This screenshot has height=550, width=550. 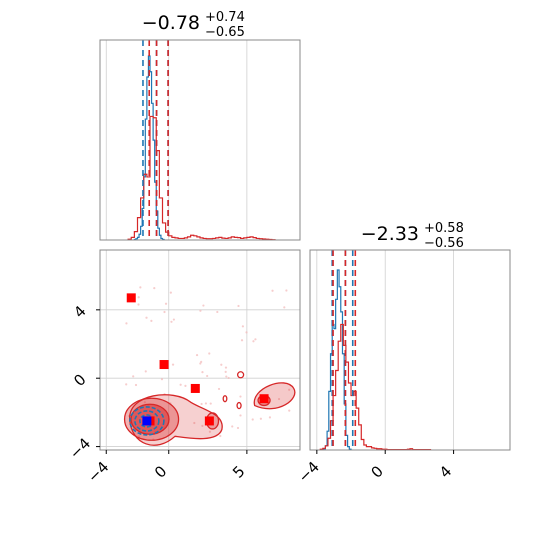 I want to click on truth-marker, so click(x=147, y=421).